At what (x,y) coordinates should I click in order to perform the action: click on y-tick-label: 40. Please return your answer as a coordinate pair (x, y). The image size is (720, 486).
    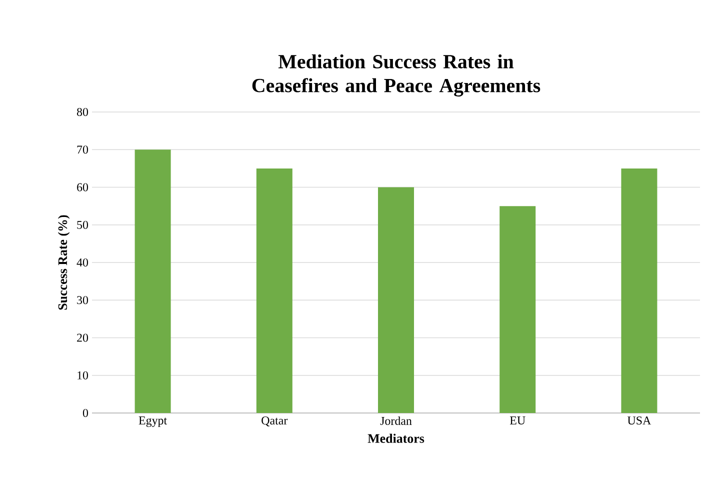
    Looking at the image, I should click on (82, 262).